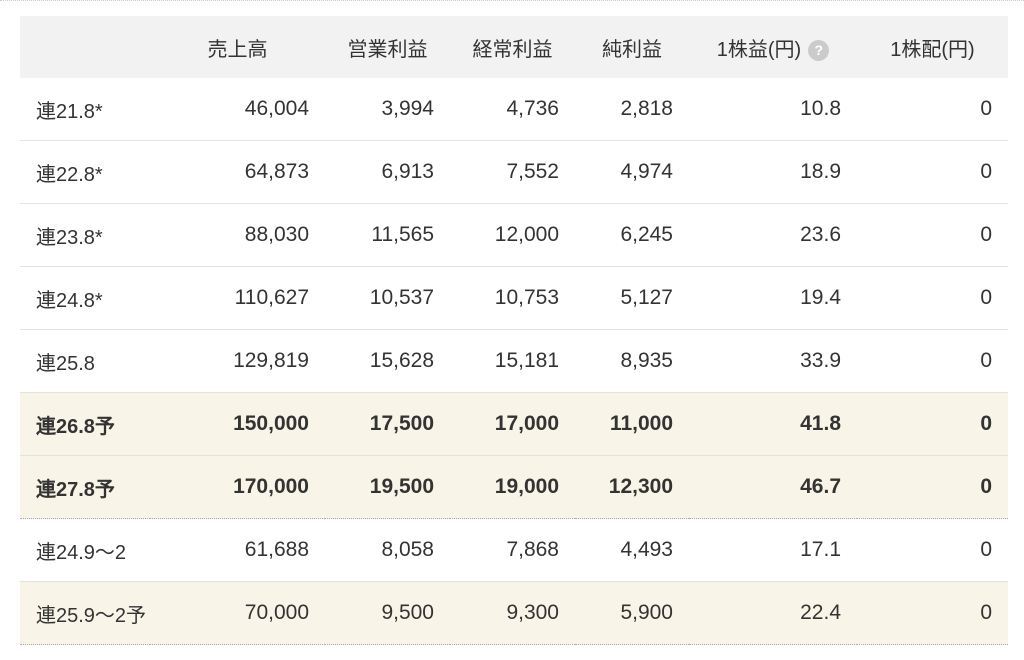  I want to click on row-label: 連23.8*, so click(85, 235).